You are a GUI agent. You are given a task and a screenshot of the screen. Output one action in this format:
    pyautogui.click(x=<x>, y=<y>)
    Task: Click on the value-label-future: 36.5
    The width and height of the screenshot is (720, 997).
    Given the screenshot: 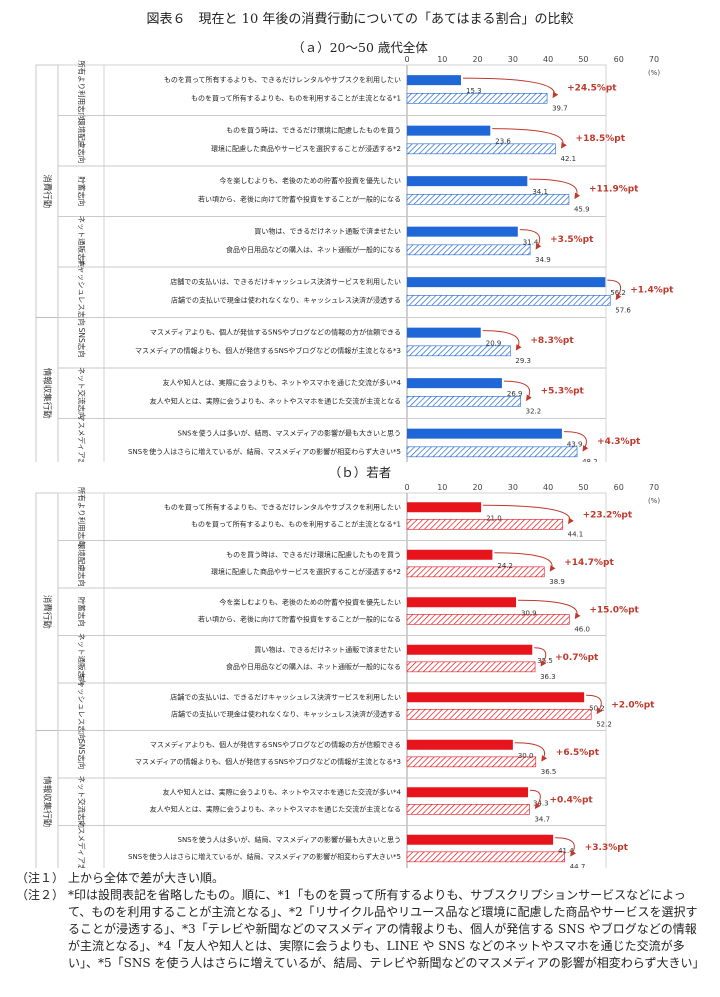 What is the action you would take?
    pyautogui.click(x=549, y=772)
    